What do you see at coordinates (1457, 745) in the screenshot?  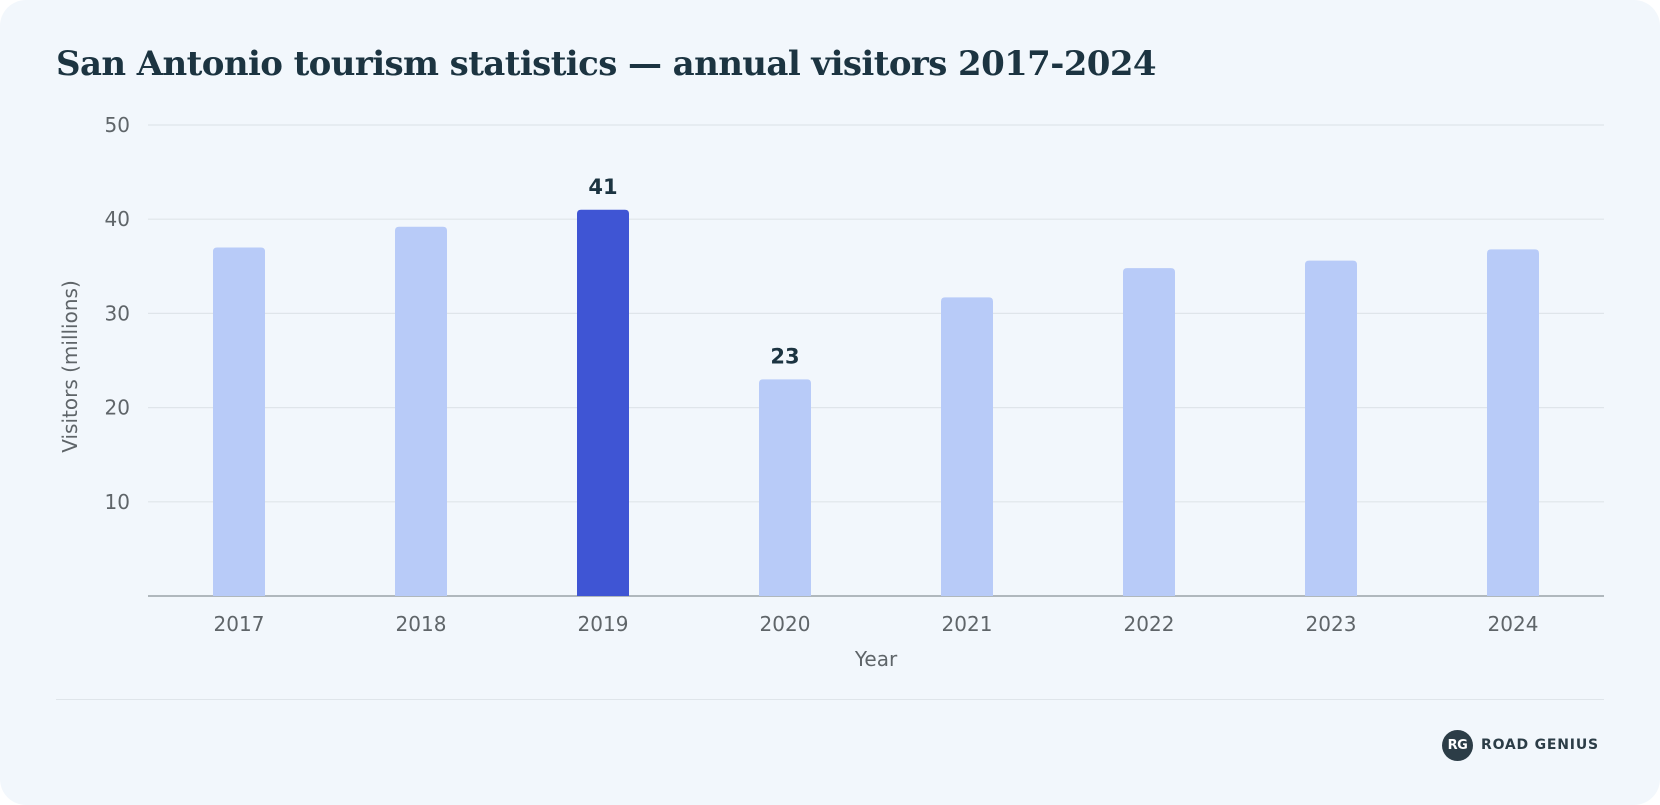 I see `road-genius-logo-icon: RG` at bounding box center [1457, 745].